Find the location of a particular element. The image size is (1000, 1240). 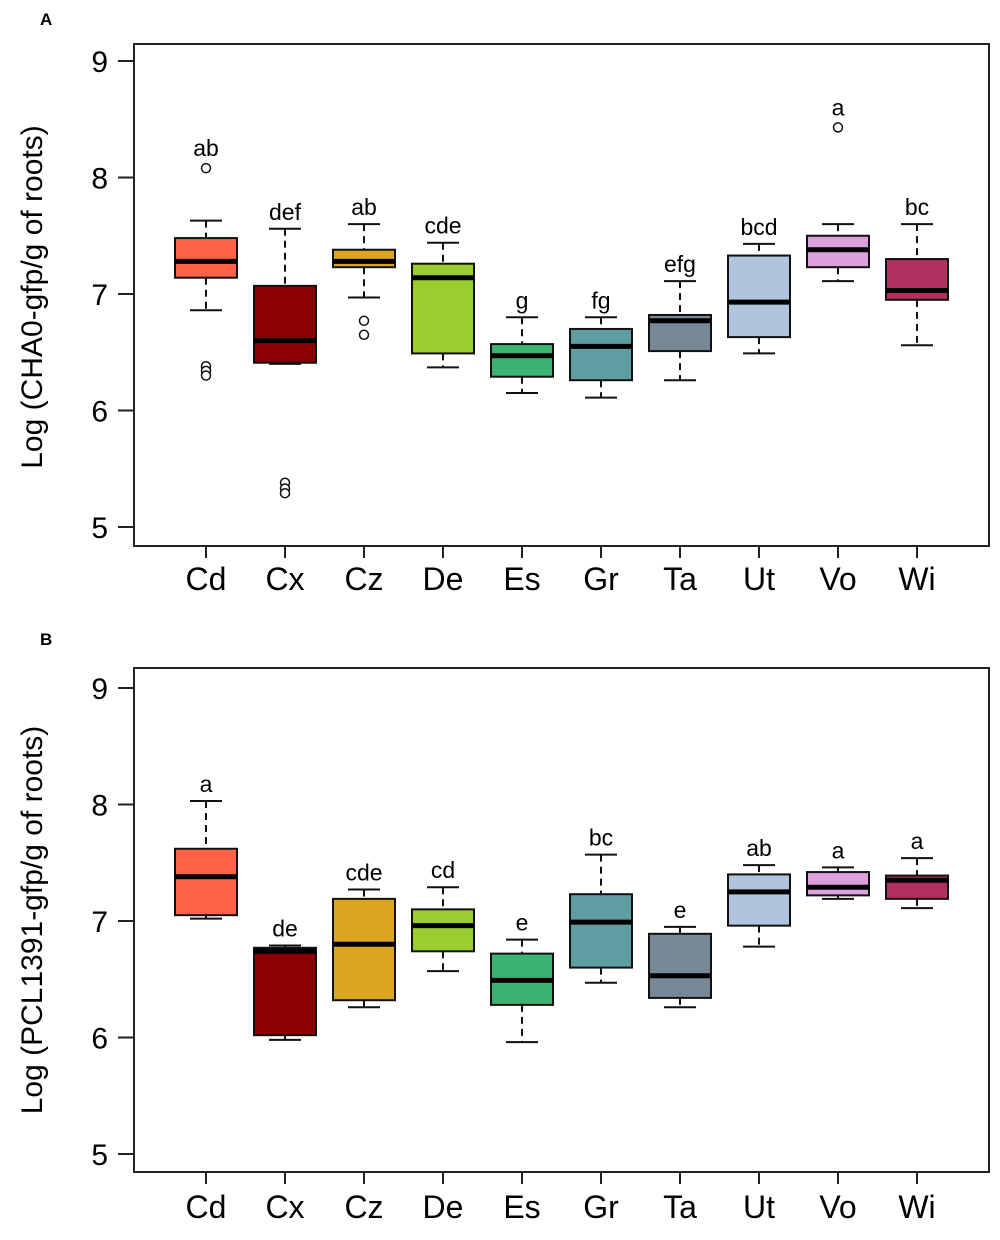

box-cz: cde is located at coordinates (364, 934).